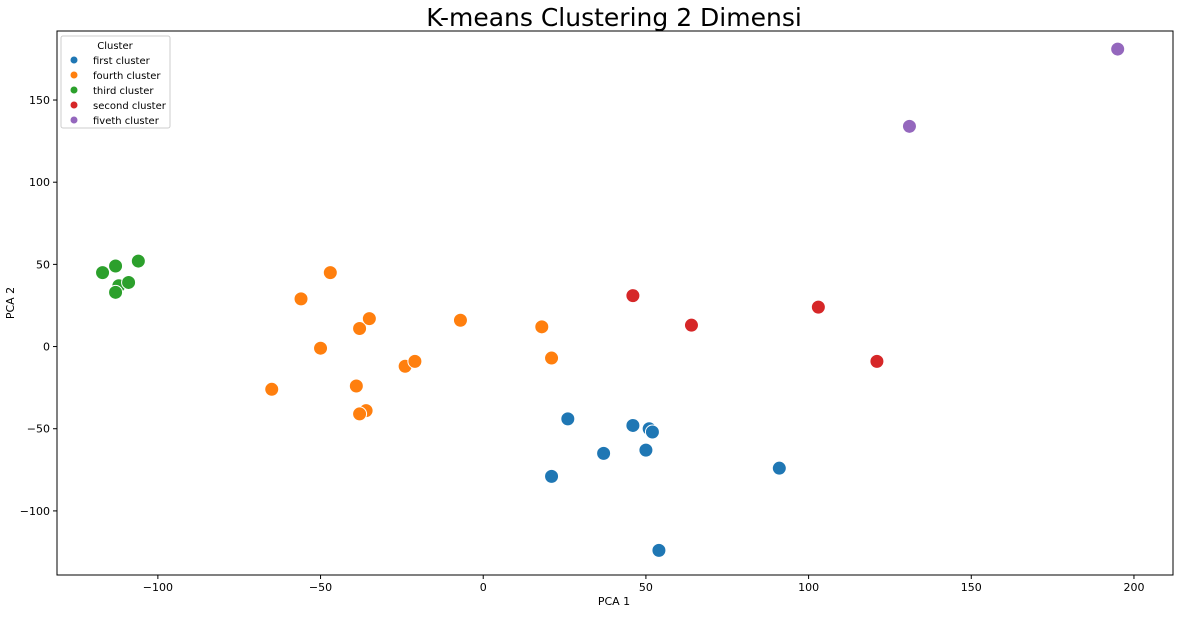 This screenshot has height=617, width=1178. Describe the element at coordinates (35, 511) in the screenshot. I see `y-tick-label: −100` at that location.